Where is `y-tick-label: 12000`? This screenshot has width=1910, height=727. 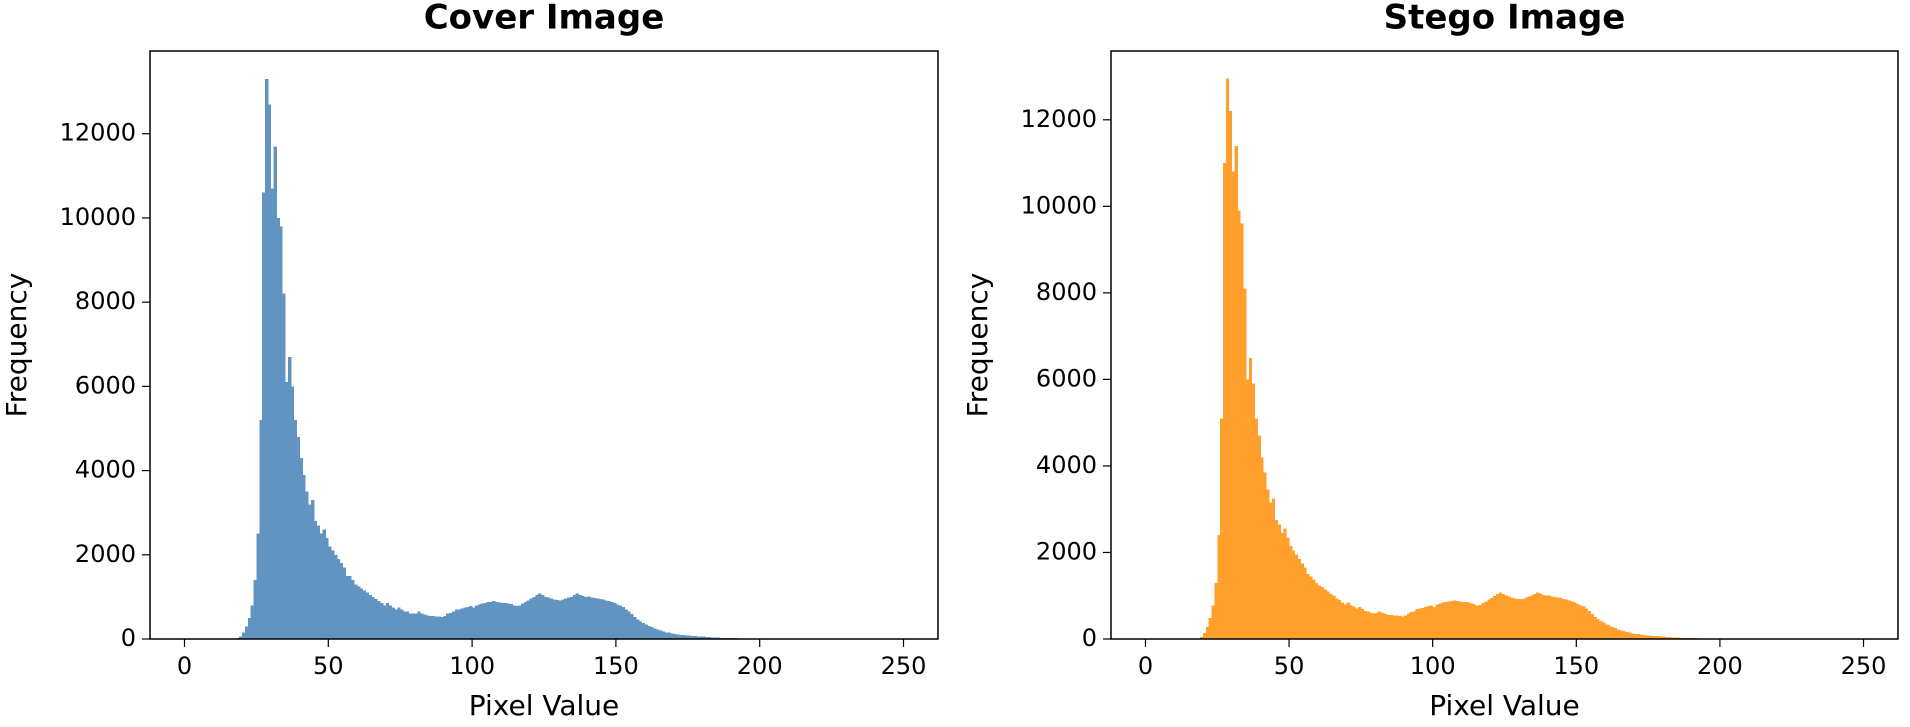 y-tick-label: 12000 is located at coordinates (1059, 119).